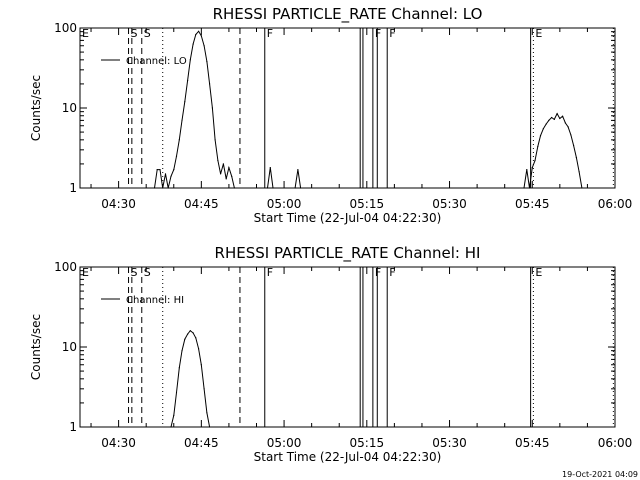 The width and height of the screenshot is (640, 480). I want to click on edge-marker-label: E, so click(85, 33).